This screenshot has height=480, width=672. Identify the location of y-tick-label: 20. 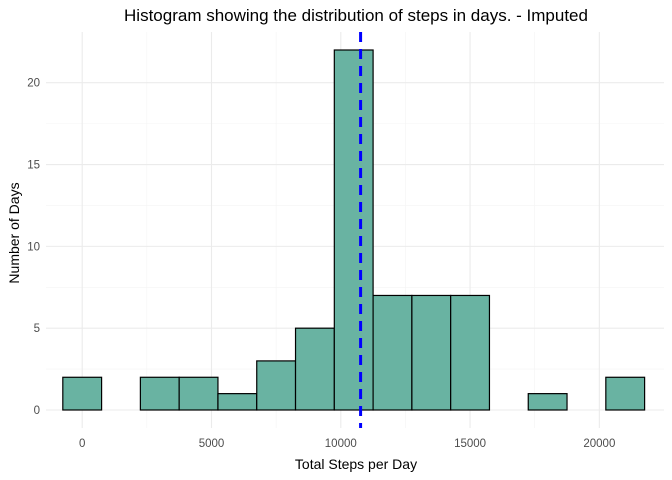
(33, 84).